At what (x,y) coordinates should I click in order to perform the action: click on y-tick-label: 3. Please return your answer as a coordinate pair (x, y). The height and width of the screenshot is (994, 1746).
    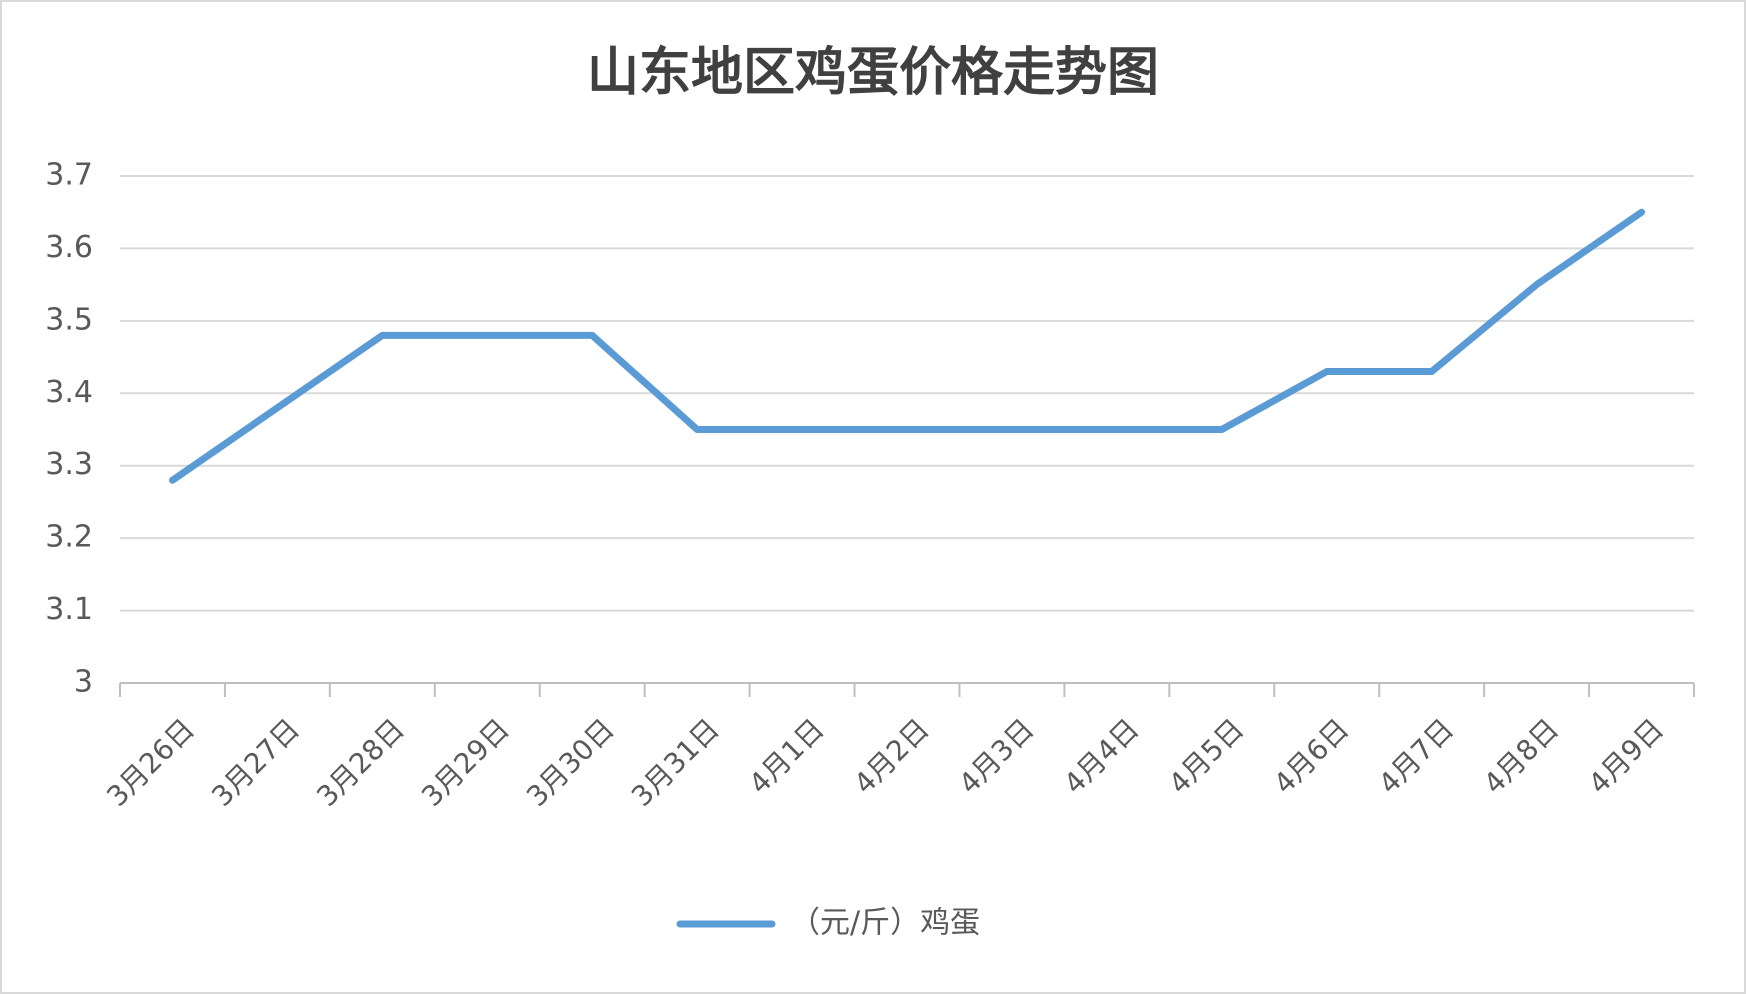
    Looking at the image, I should click on (83, 682).